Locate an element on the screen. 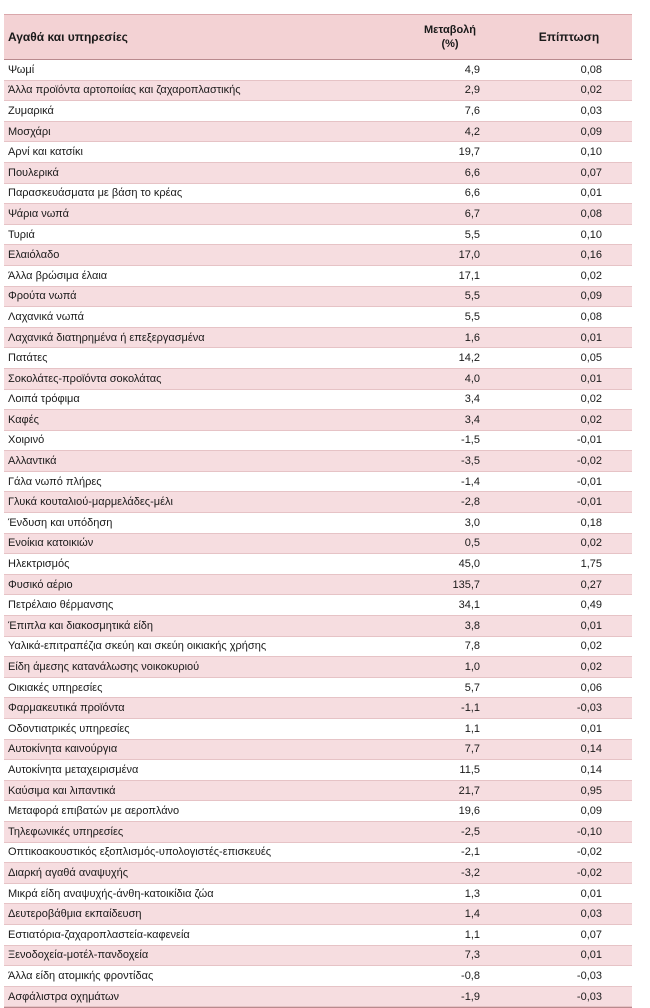  row-change: 3,8 is located at coordinates (472, 625).